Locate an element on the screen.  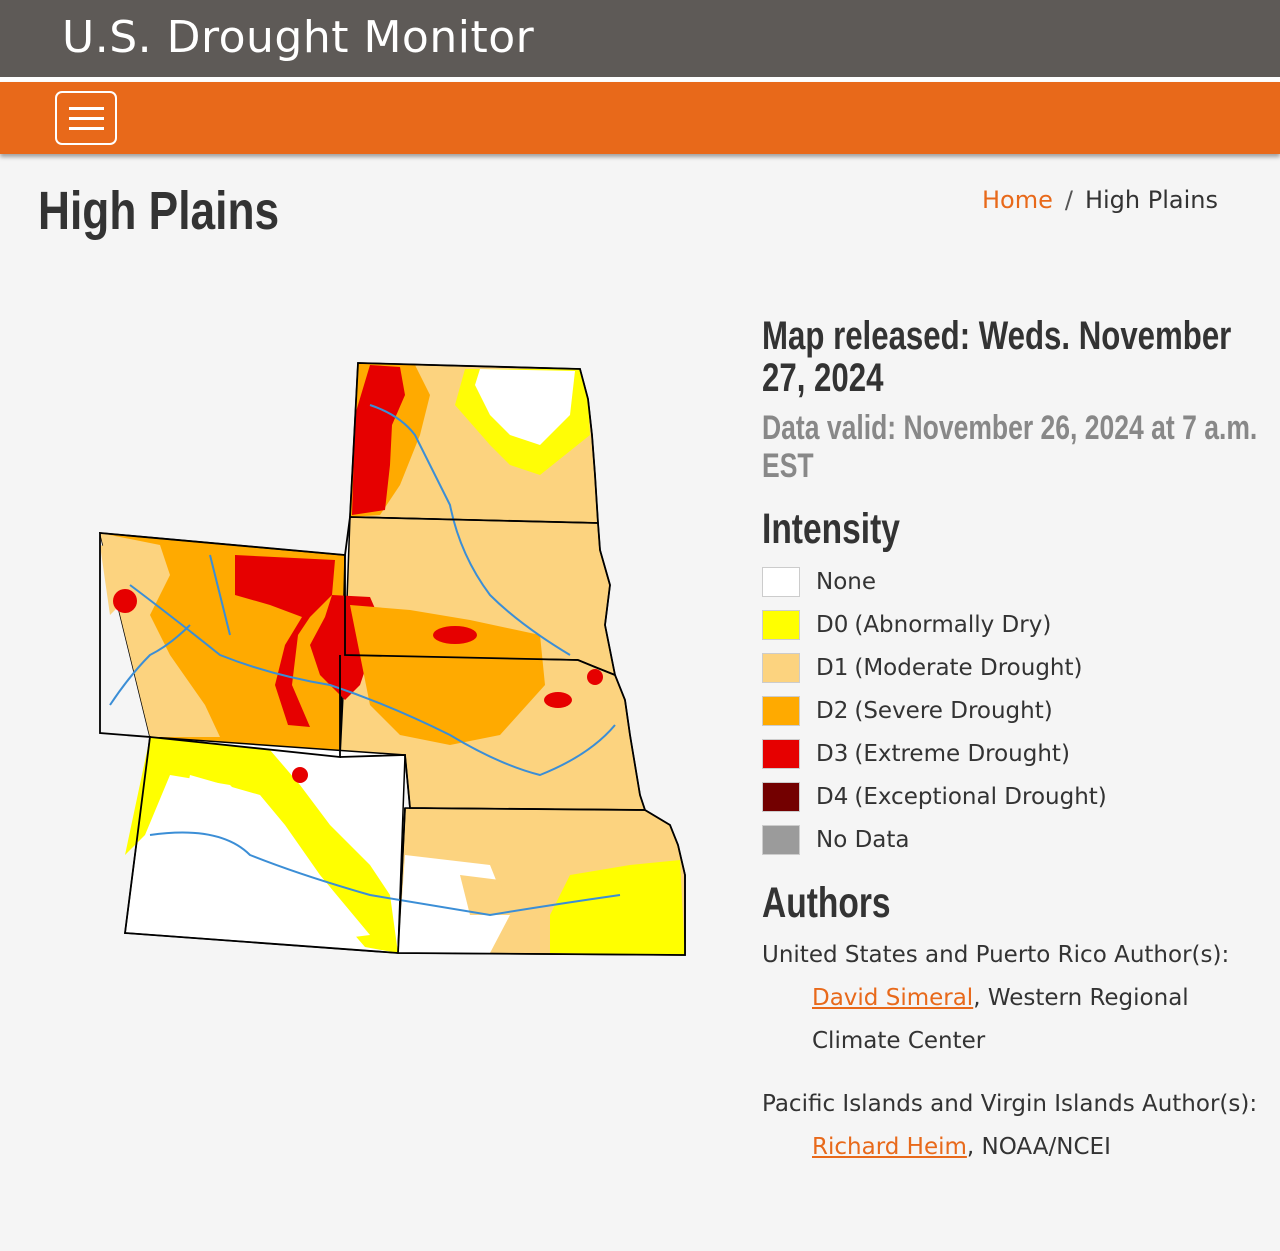
us-authors-label: United States and Puerto Rico Author(s): is located at coordinates (996, 955).